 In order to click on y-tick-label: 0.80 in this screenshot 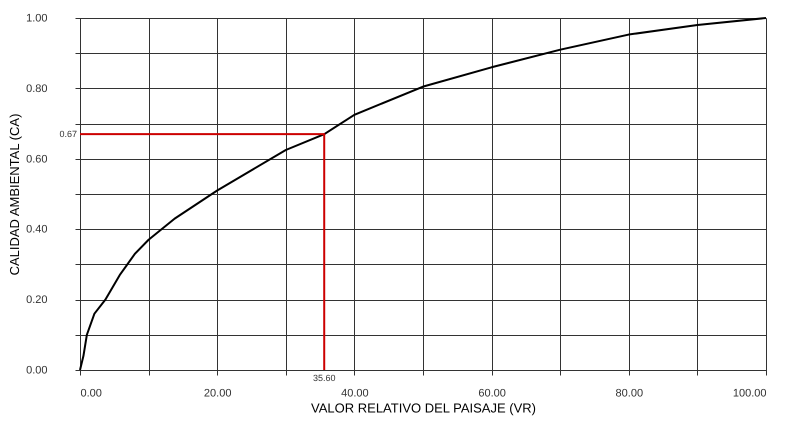, I will do `click(37, 88)`.